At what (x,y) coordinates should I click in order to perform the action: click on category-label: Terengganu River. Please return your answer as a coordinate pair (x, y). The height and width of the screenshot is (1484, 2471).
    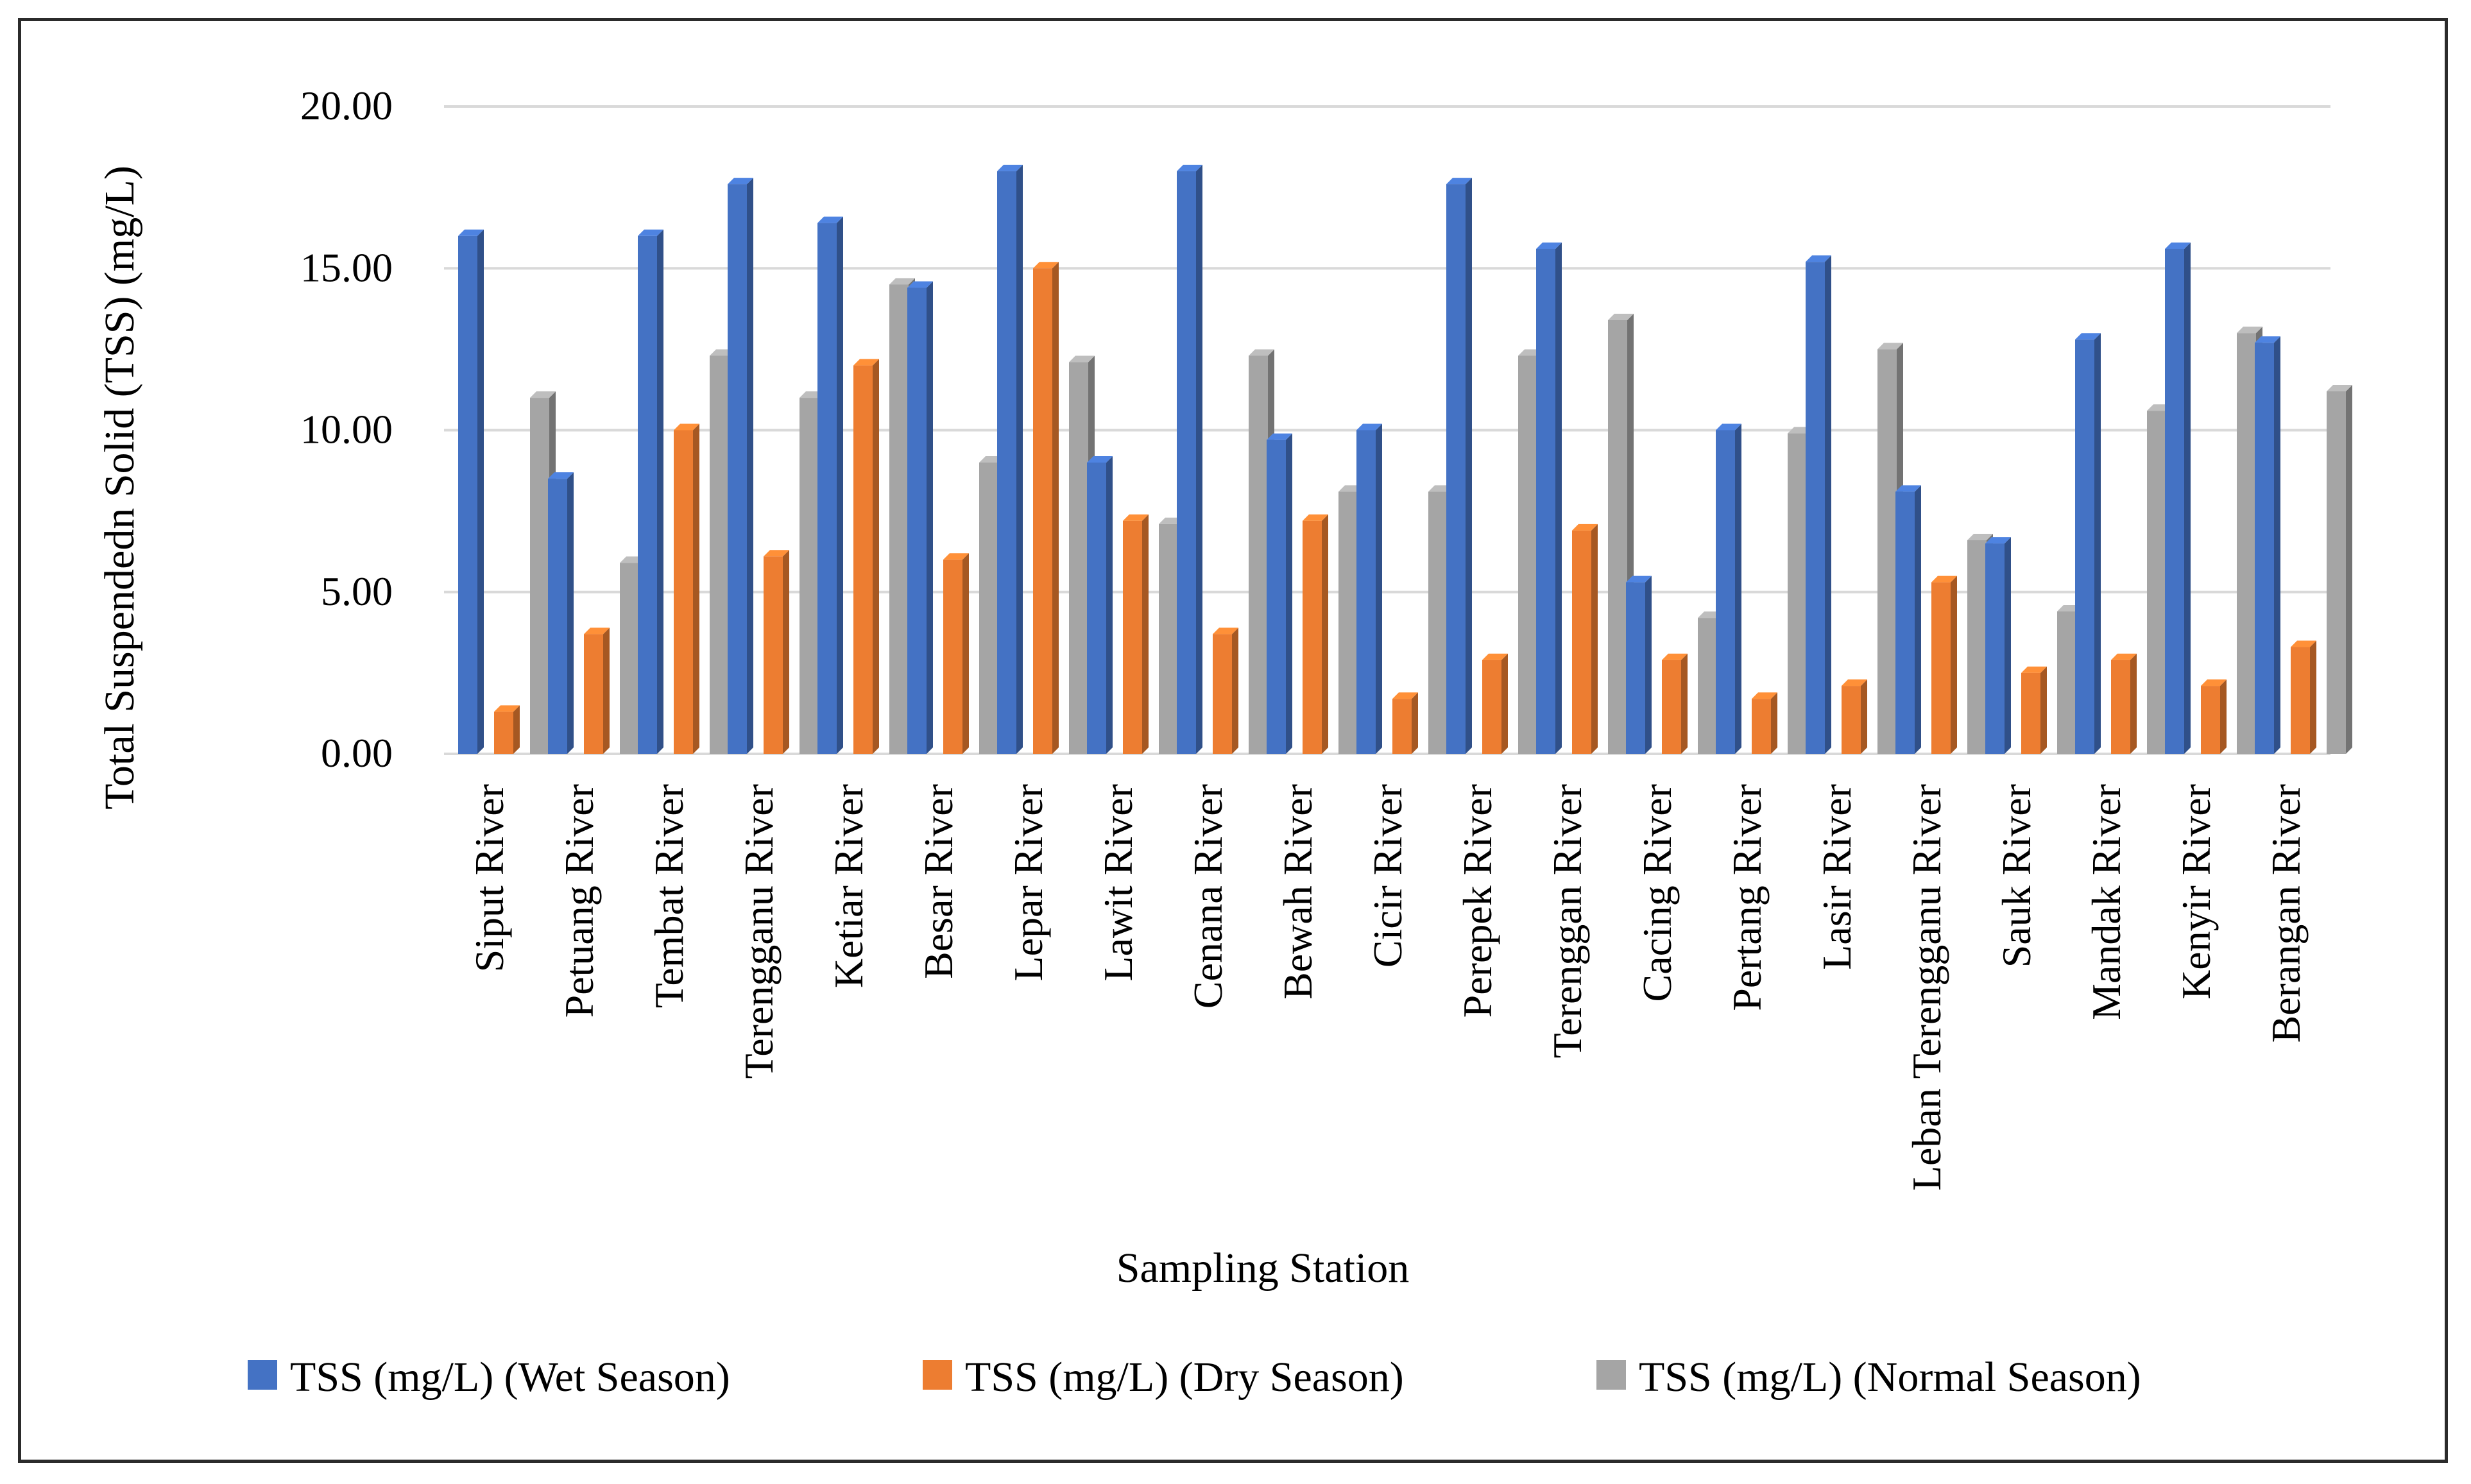
    Looking at the image, I should click on (759, 932).